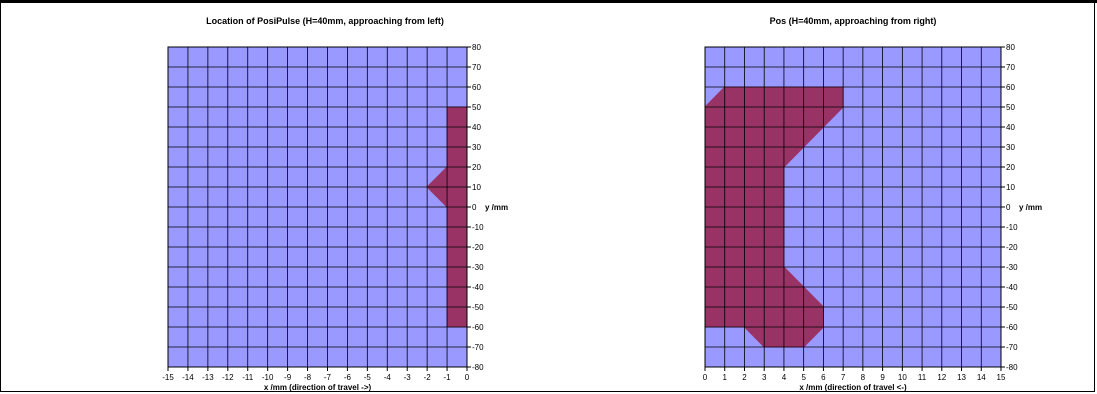 The height and width of the screenshot is (394, 1097). Describe the element at coordinates (318, 387) in the screenshot. I see `x-axis-label: x /mm (direction of travel ->)` at that location.